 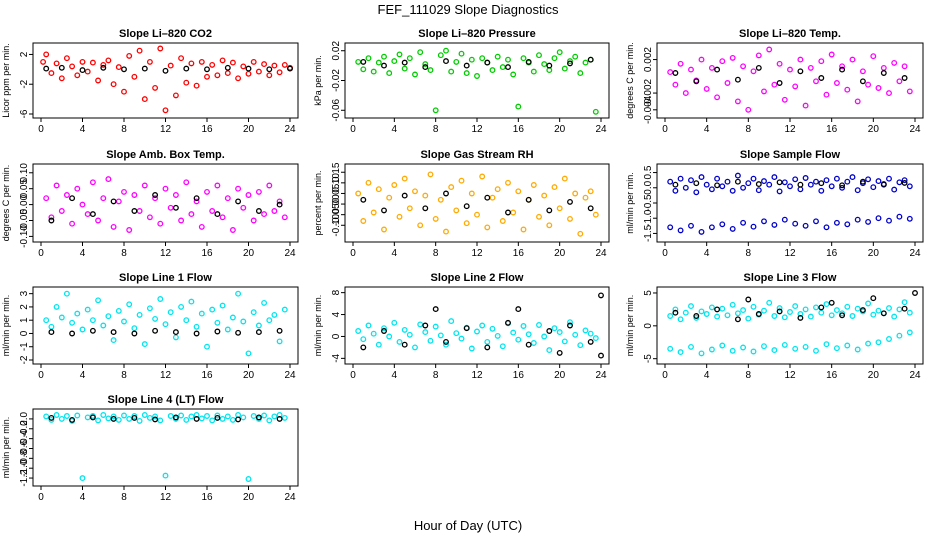 I want to click on y-tick-label: -2, so click(x=24, y=359).